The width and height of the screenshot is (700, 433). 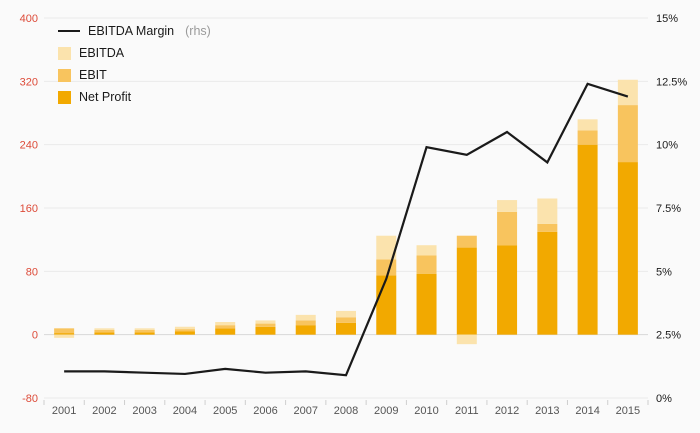 What do you see at coordinates (30, 399) in the screenshot?
I see `svg-text: -80` at bounding box center [30, 399].